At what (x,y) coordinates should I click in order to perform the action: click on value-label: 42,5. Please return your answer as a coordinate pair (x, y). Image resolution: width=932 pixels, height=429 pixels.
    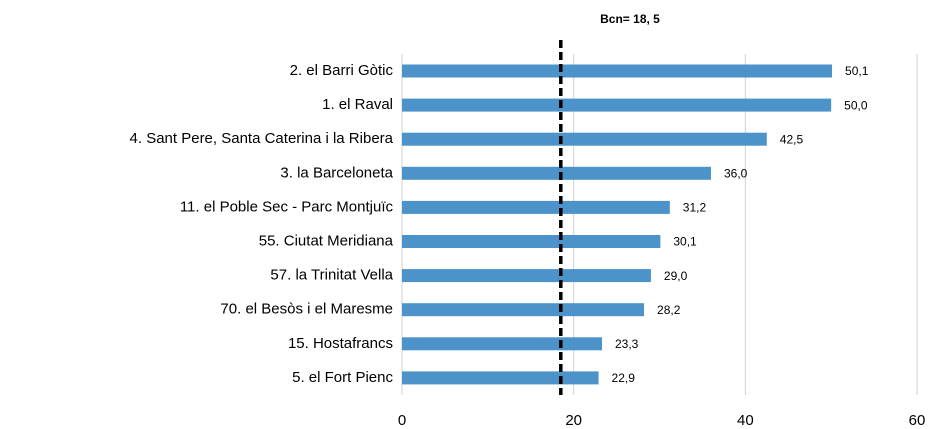
    Looking at the image, I should click on (792, 139).